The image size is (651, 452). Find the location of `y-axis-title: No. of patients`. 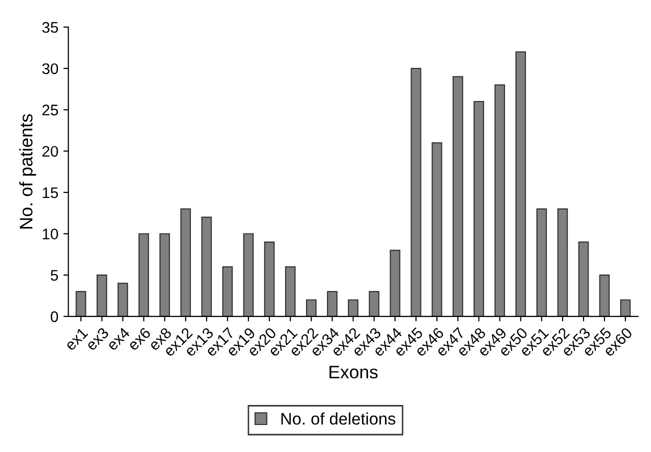

y-axis-title: No. of patients is located at coordinates (27, 171).